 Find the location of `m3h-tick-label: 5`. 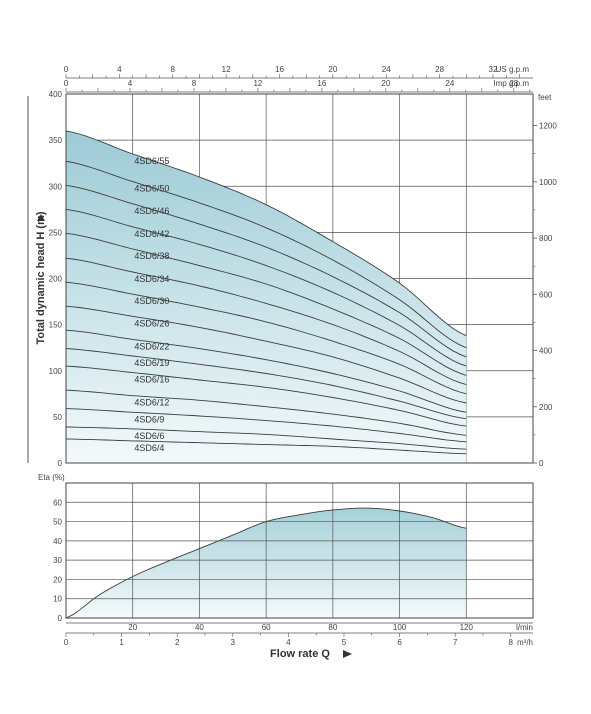

m3h-tick-label: 5 is located at coordinates (344, 642).